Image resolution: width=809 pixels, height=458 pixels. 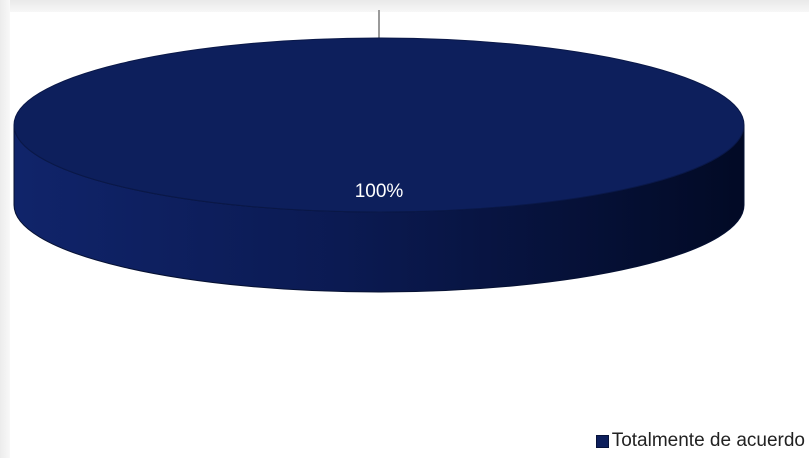 I want to click on legend-swatch, so click(x=602, y=441).